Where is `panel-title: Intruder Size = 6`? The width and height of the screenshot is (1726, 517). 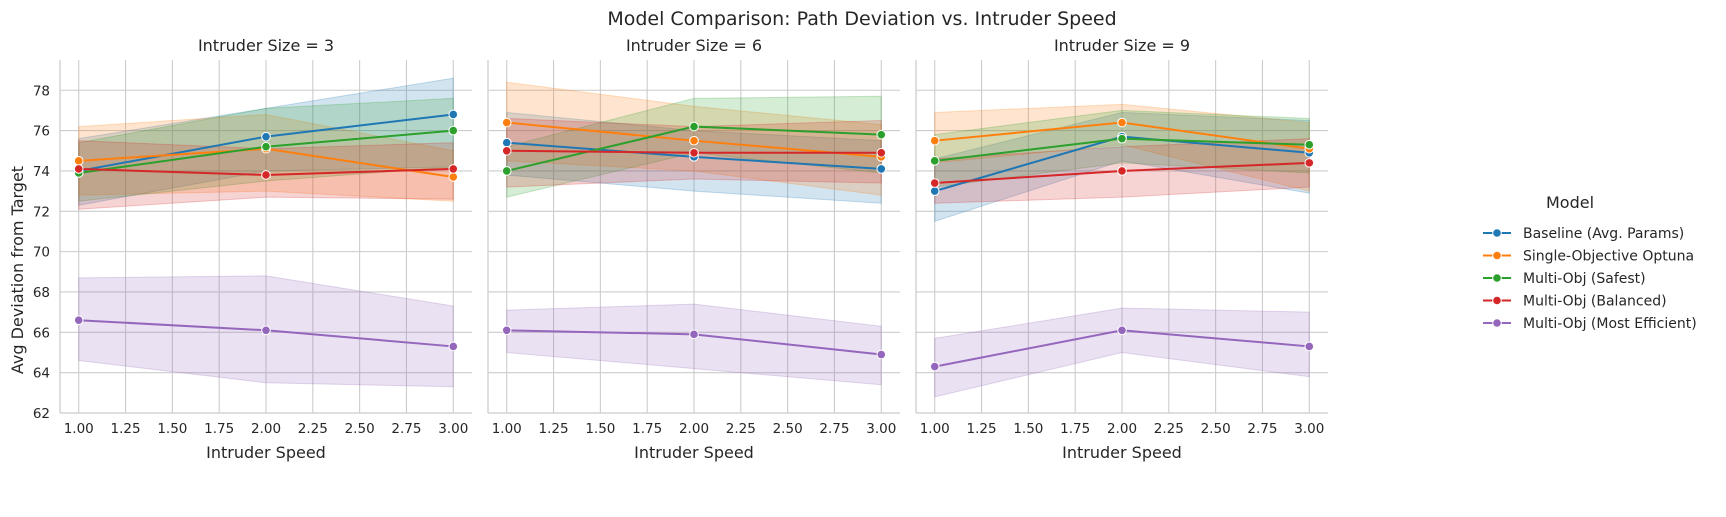 panel-title: Intruder Size = 6 is located at coordinates (694, 45).